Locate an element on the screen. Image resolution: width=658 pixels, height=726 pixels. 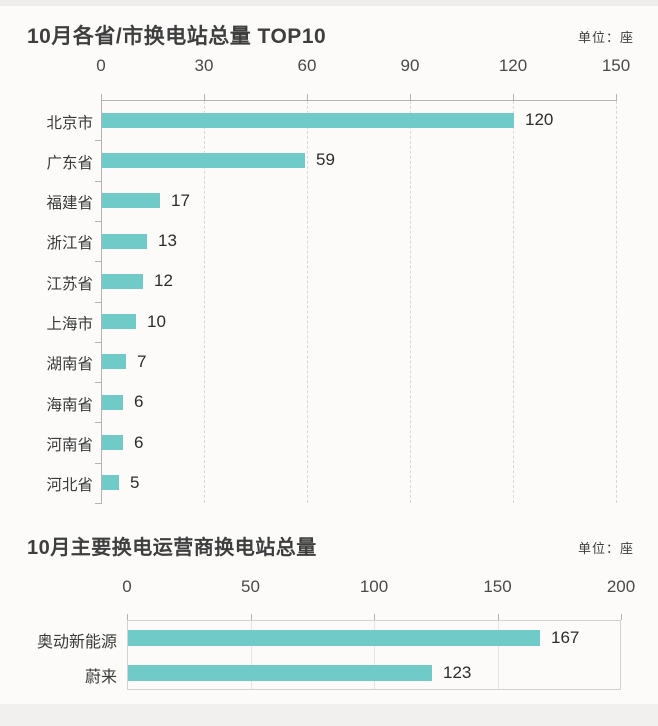
x-axis-tick-label: 60 is located at coordinates (307, 65).